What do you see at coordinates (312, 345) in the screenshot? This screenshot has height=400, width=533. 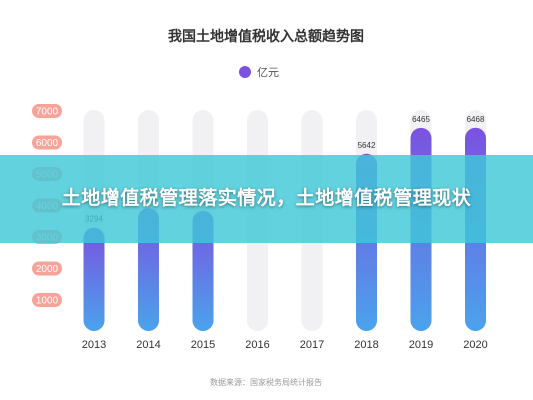 I see `x-tick-label: 2017` at bounding box center [312, 345].